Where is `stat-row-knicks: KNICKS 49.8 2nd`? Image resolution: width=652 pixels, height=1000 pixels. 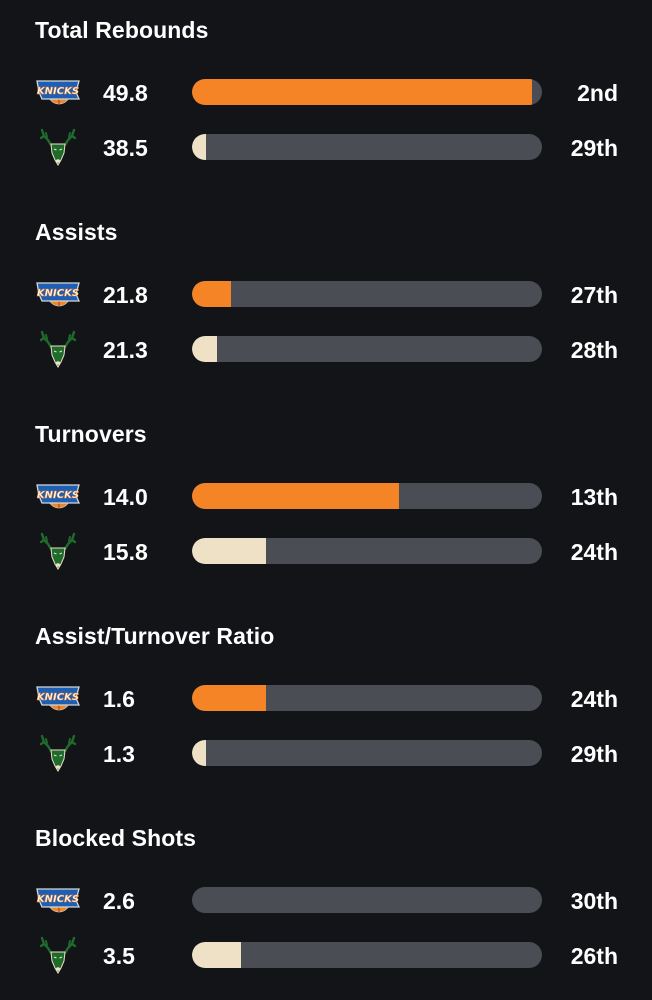
stat-row-knicks: KNICKS 49.8 2nd is located at coordinates (326, 92).